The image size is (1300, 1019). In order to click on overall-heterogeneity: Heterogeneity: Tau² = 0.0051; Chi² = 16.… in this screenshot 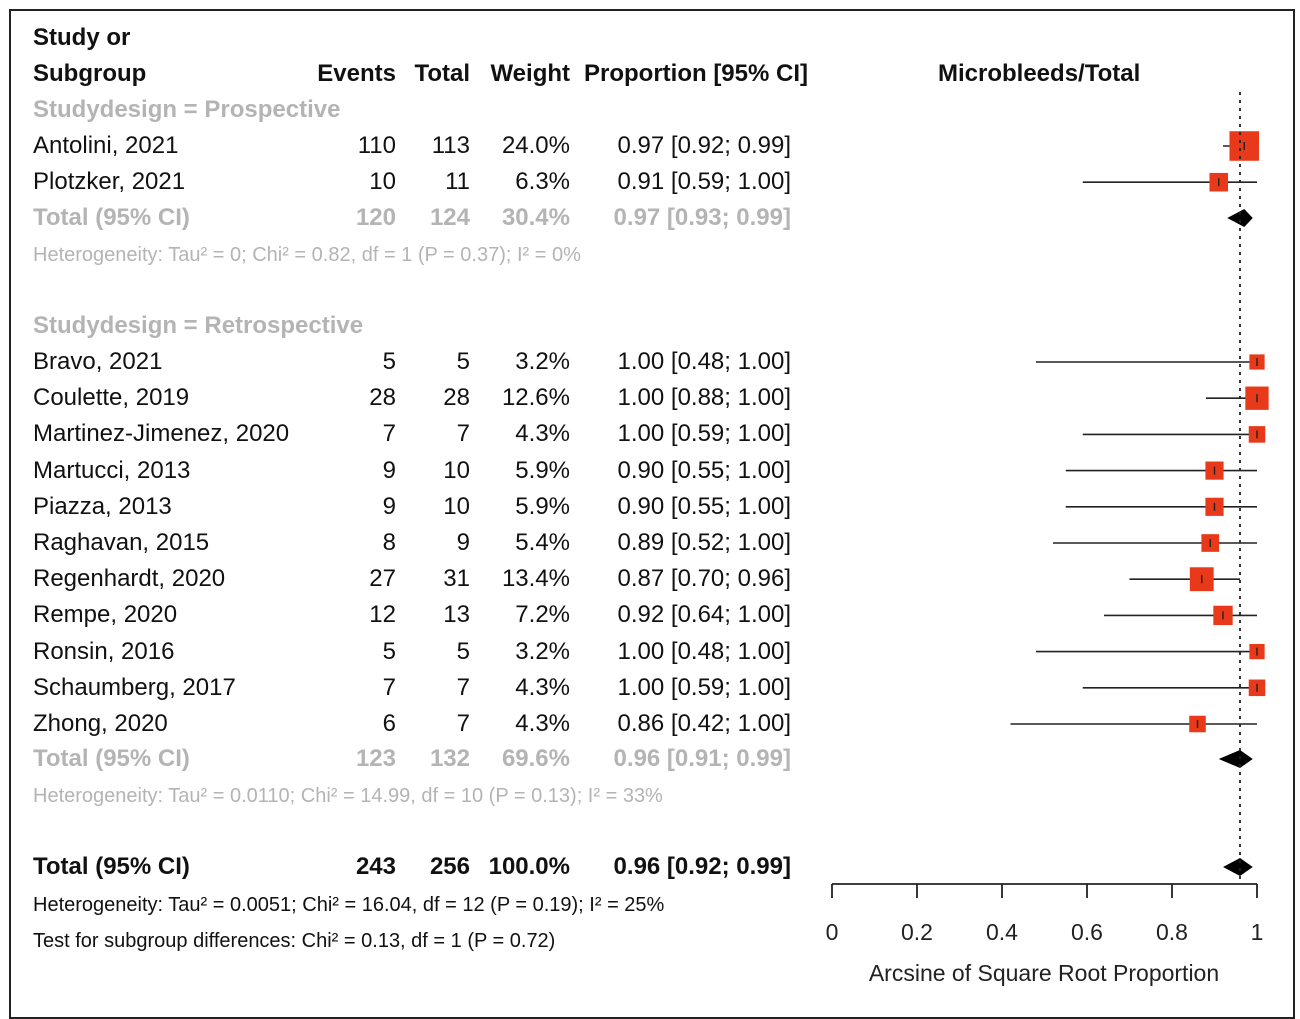, I will do `click(349, 905)`.